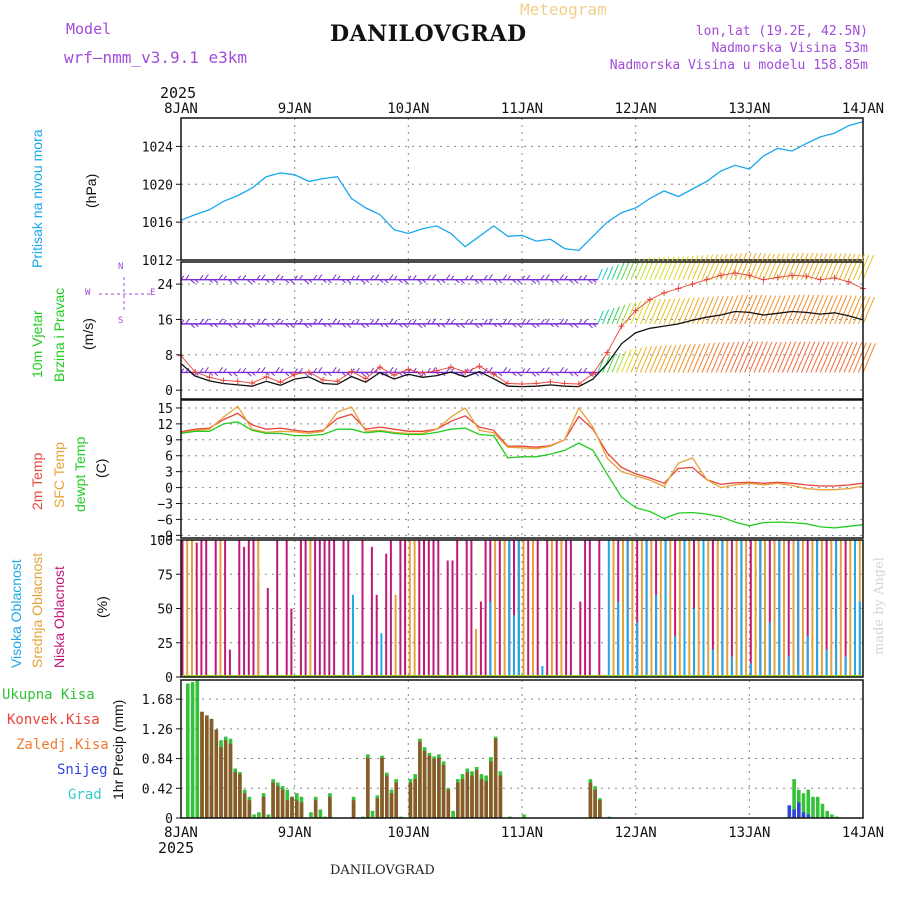 The image size is (900, 900). What do you see at coordinates (165, 575) in the screenshot?
I see `y-tick-label: 75` at bounding box center [165, 575].